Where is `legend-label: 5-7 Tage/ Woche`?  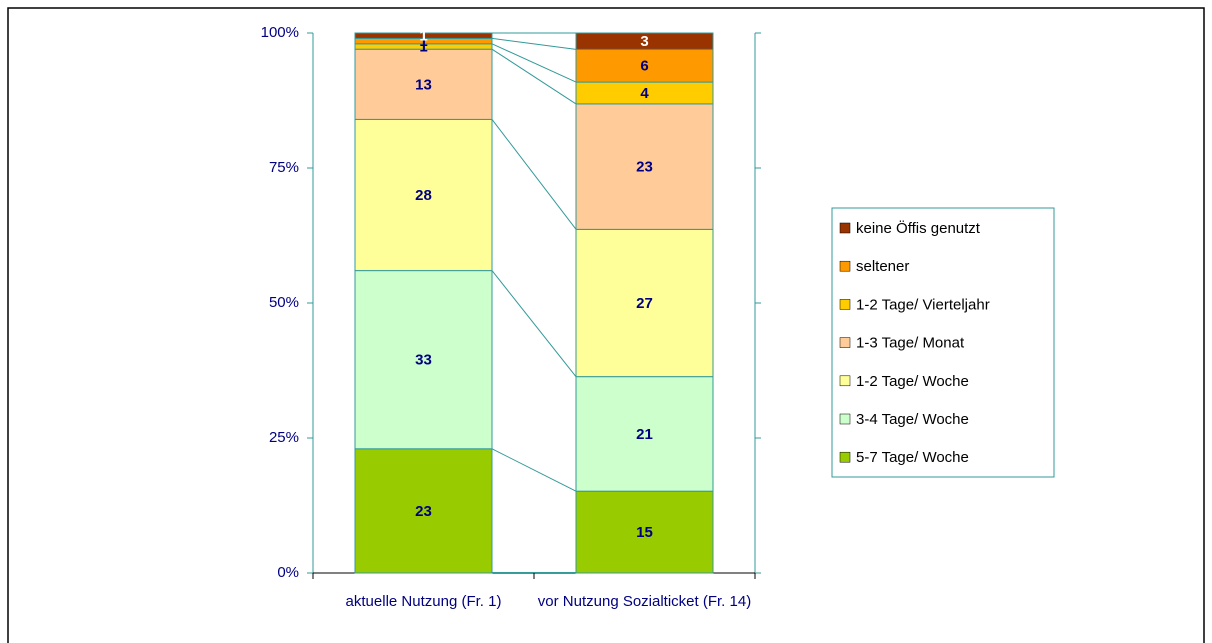 legend-label: 5-7 Tage/ Woche is located at coordinates (912, 457).